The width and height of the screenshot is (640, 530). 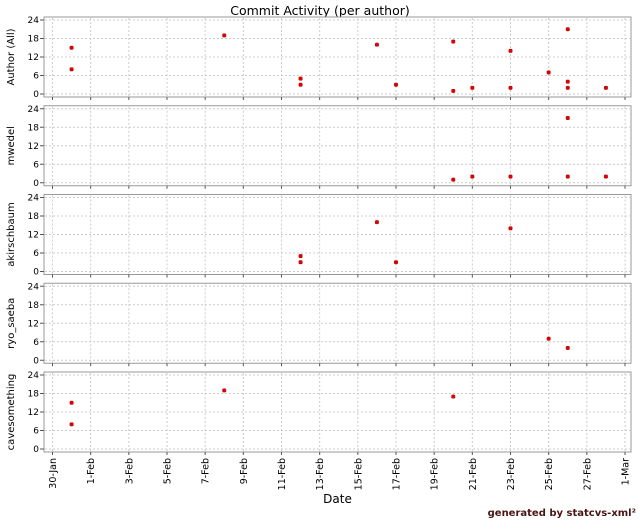 What do you see at coordinates (11, 323) in the screenshot?
I see `subplot-author-label: ryo_saeba` at bounding box center [11, 323].